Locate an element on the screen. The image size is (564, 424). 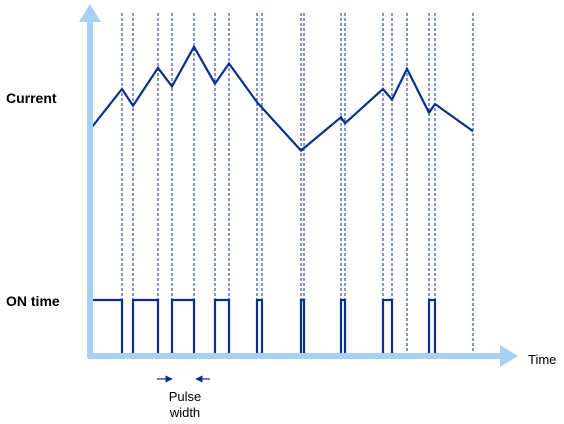
on-time-line is located at coordinates (283, 327).